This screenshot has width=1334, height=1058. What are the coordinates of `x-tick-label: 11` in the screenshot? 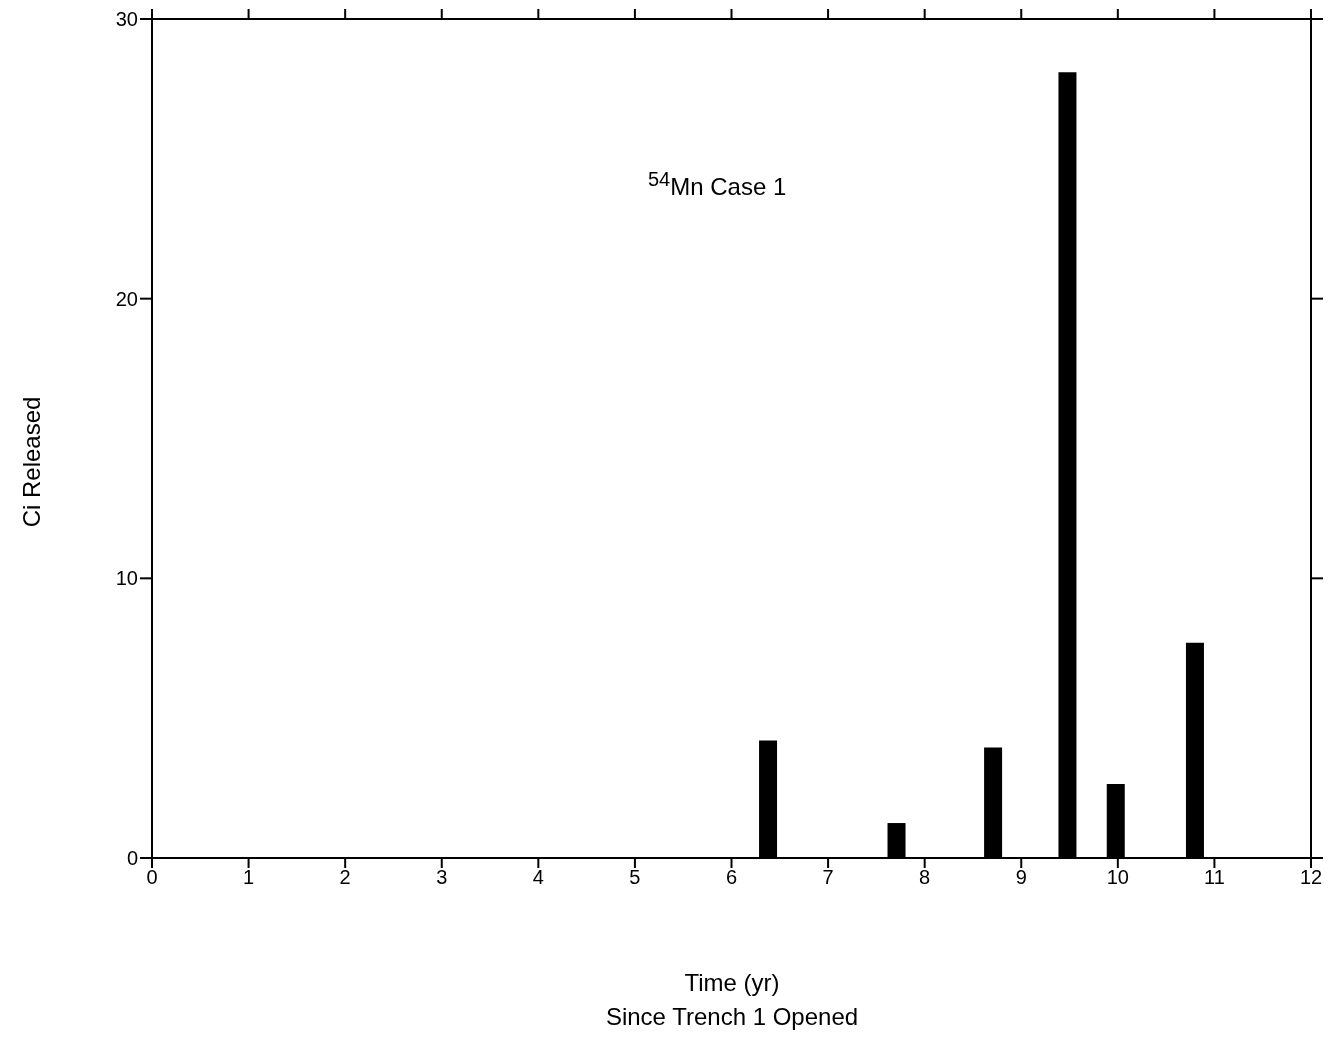 It's located at (1214, 877).